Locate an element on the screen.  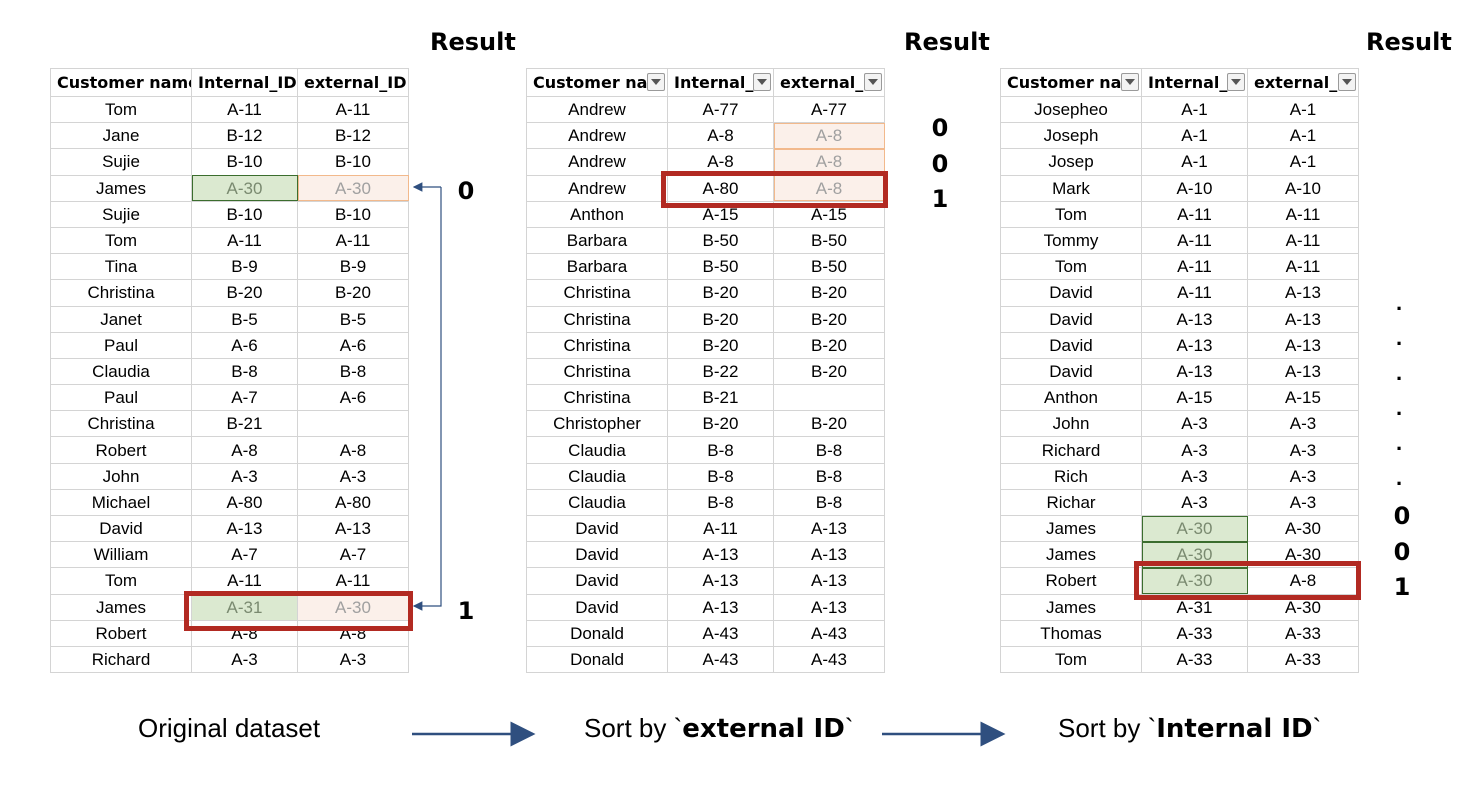
external-id-cell: B-12 is located at coordinates (353, 136).